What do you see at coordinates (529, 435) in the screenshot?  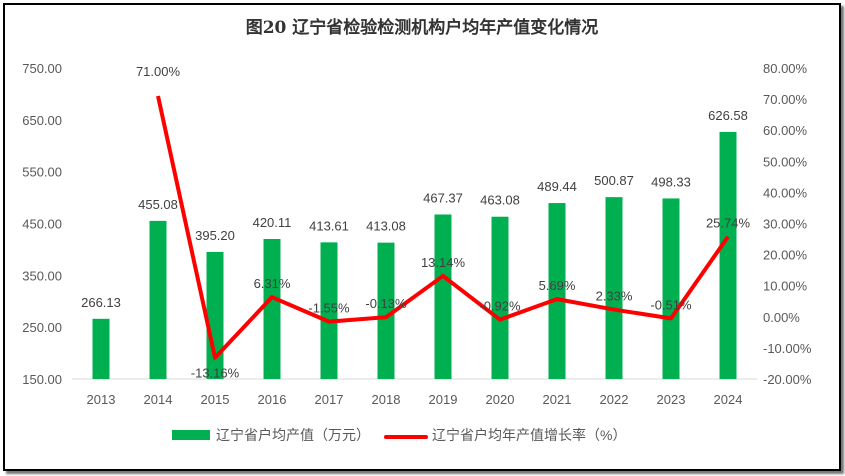 I see `legend-line-label: 辽宁省户均年产值增长率（%）` at bounding box center [529, 435].